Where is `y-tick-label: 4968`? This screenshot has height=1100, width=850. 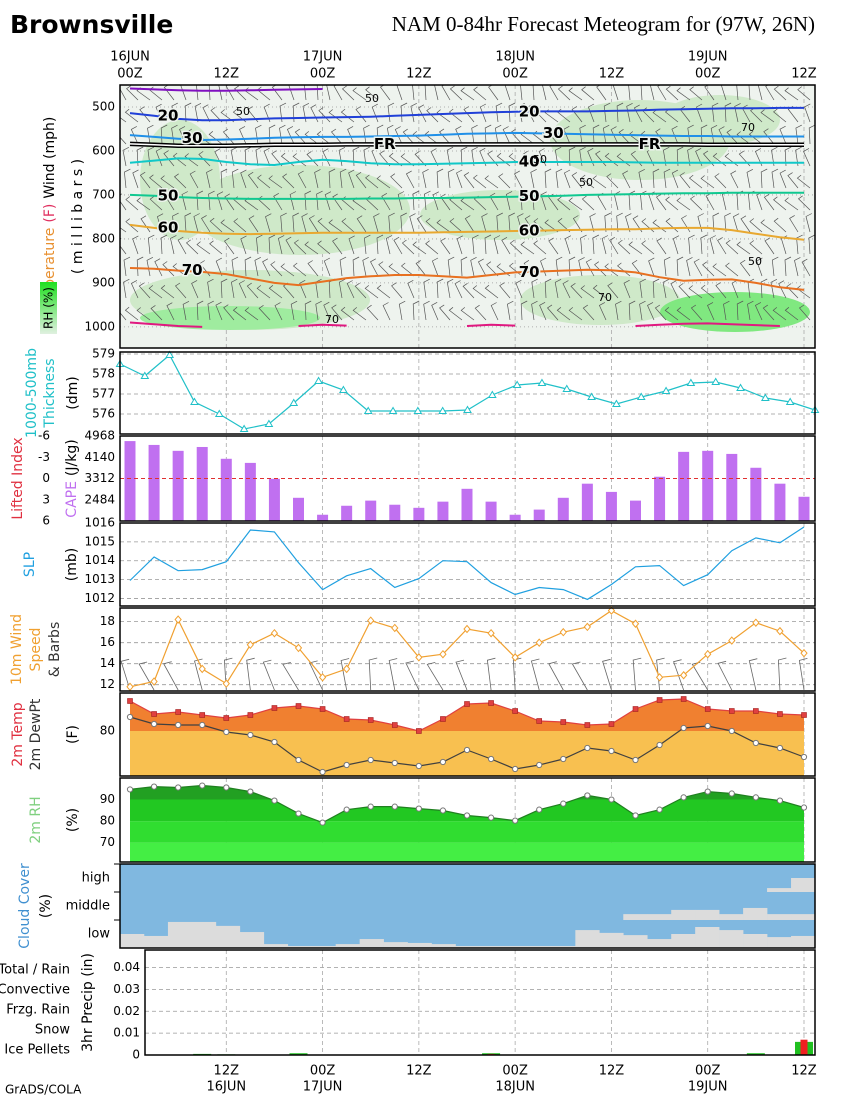
y-tick-label: 4968 is located at coordinates (99, 436).